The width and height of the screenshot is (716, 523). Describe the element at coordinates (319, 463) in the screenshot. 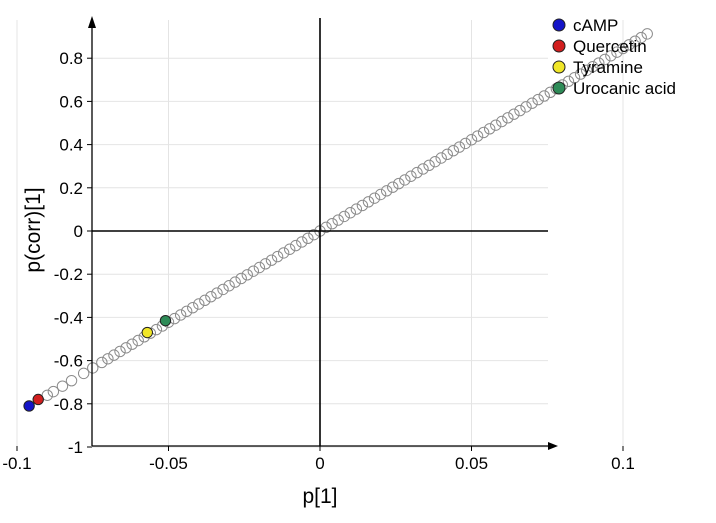

I see `x-tick-label: 0` at that location.